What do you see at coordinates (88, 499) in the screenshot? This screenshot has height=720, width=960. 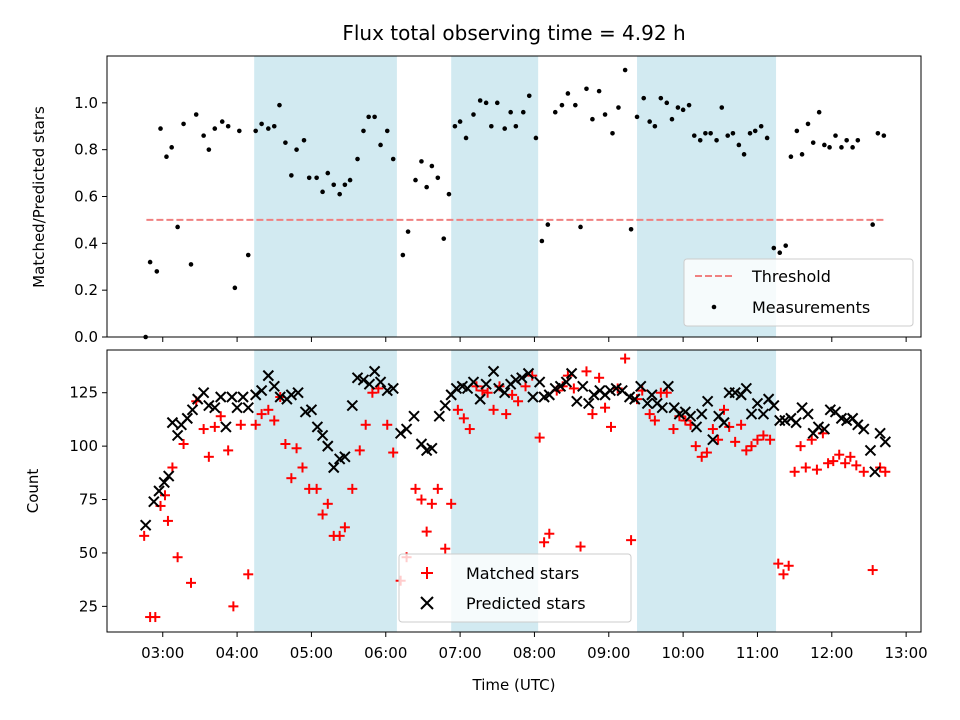 I see `bottom-y-ticks: 25 50 75 100 125` at bounding box center [88, 499].